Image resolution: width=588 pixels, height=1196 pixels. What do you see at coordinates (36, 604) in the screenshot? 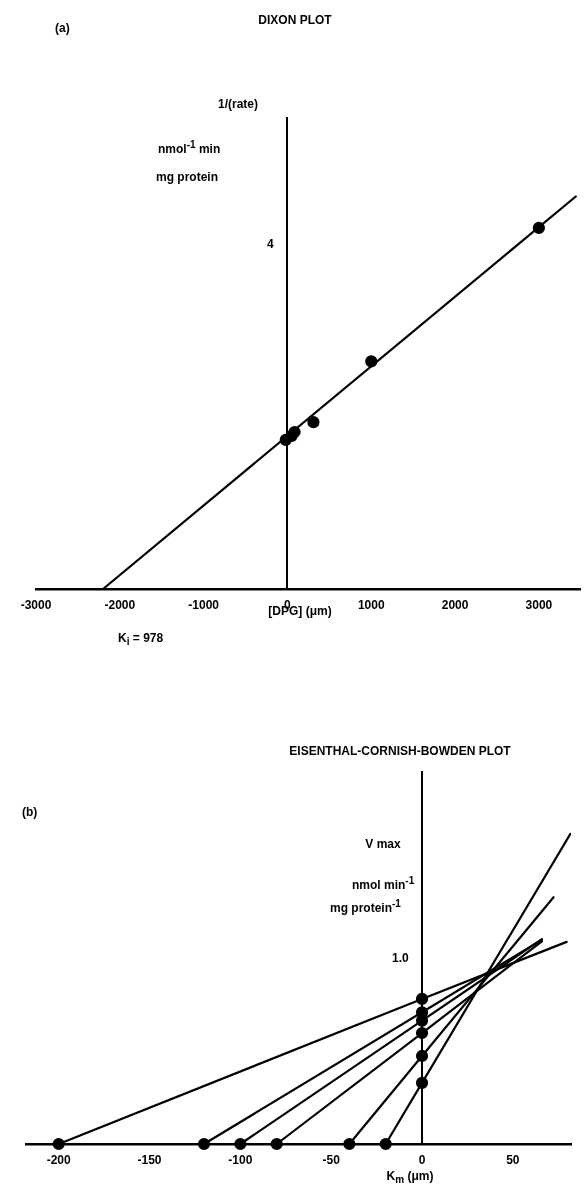
I see `x-tick-label: -3000` at bounding box center [36, 604].